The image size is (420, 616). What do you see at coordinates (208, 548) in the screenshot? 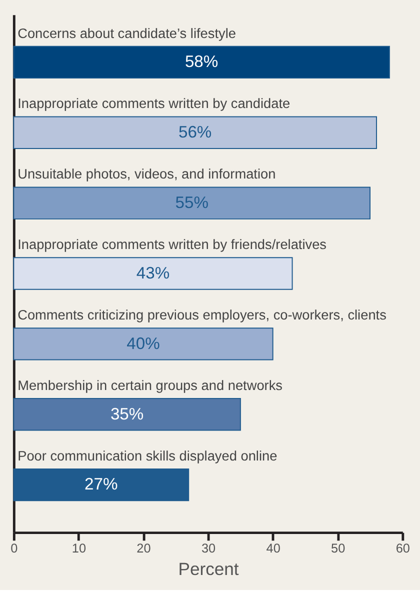
I see `x-tick-label: 30` at bounding box center [208, 548].